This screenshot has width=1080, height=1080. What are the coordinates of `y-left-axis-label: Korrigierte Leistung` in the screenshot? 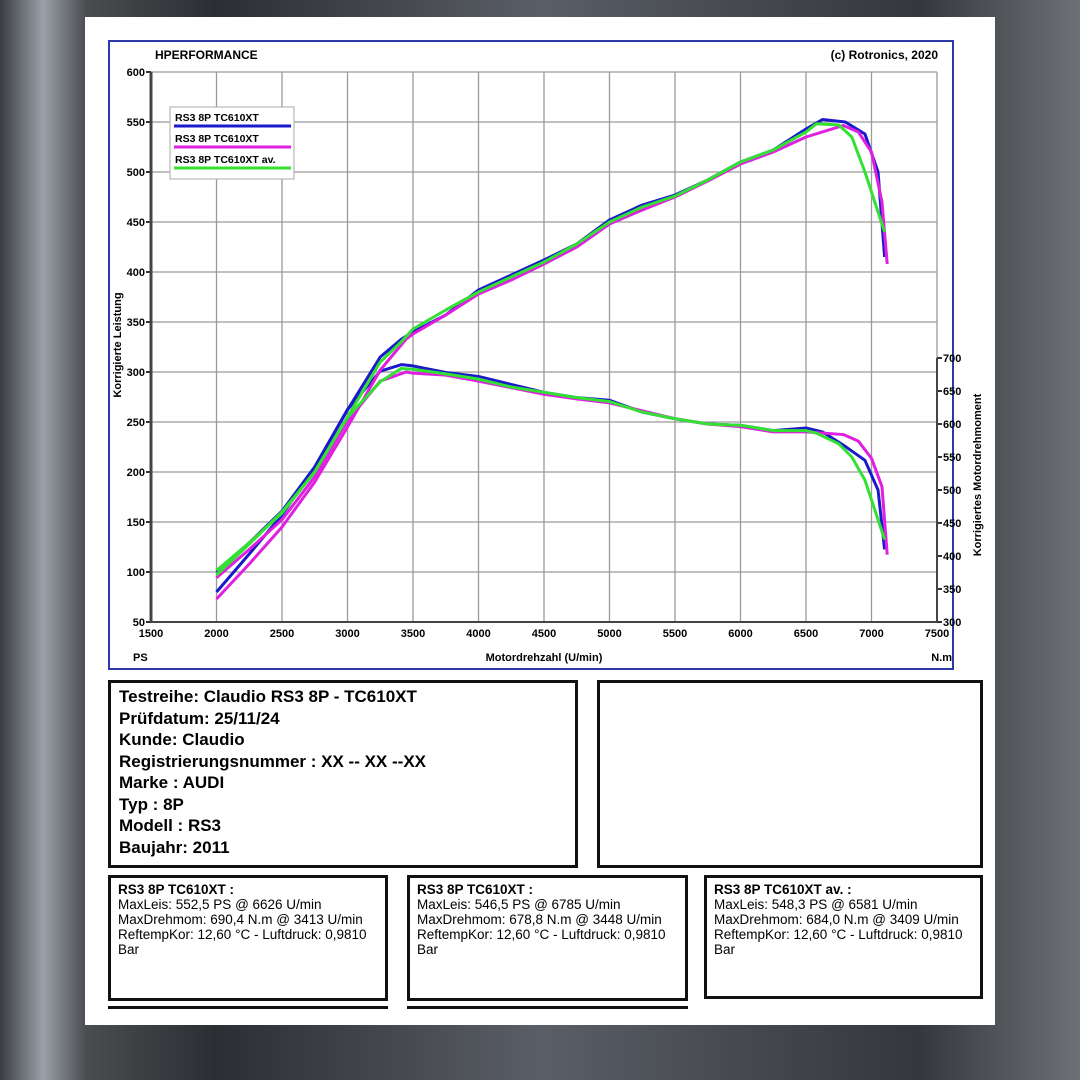 It's located at (118, 344).